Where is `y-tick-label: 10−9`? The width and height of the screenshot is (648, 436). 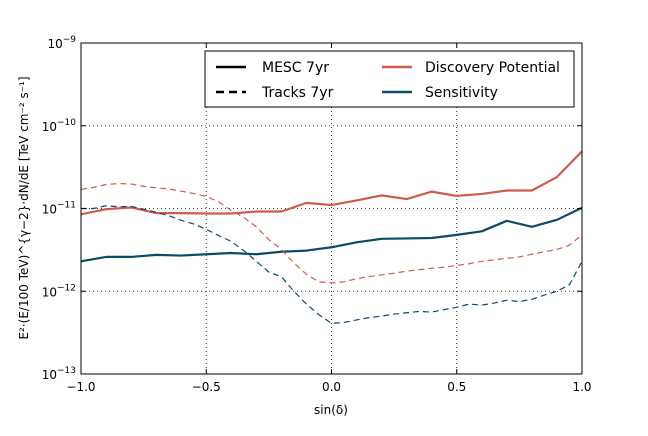 y-tick-label: 10−9 is located at coordinates (61, 43).